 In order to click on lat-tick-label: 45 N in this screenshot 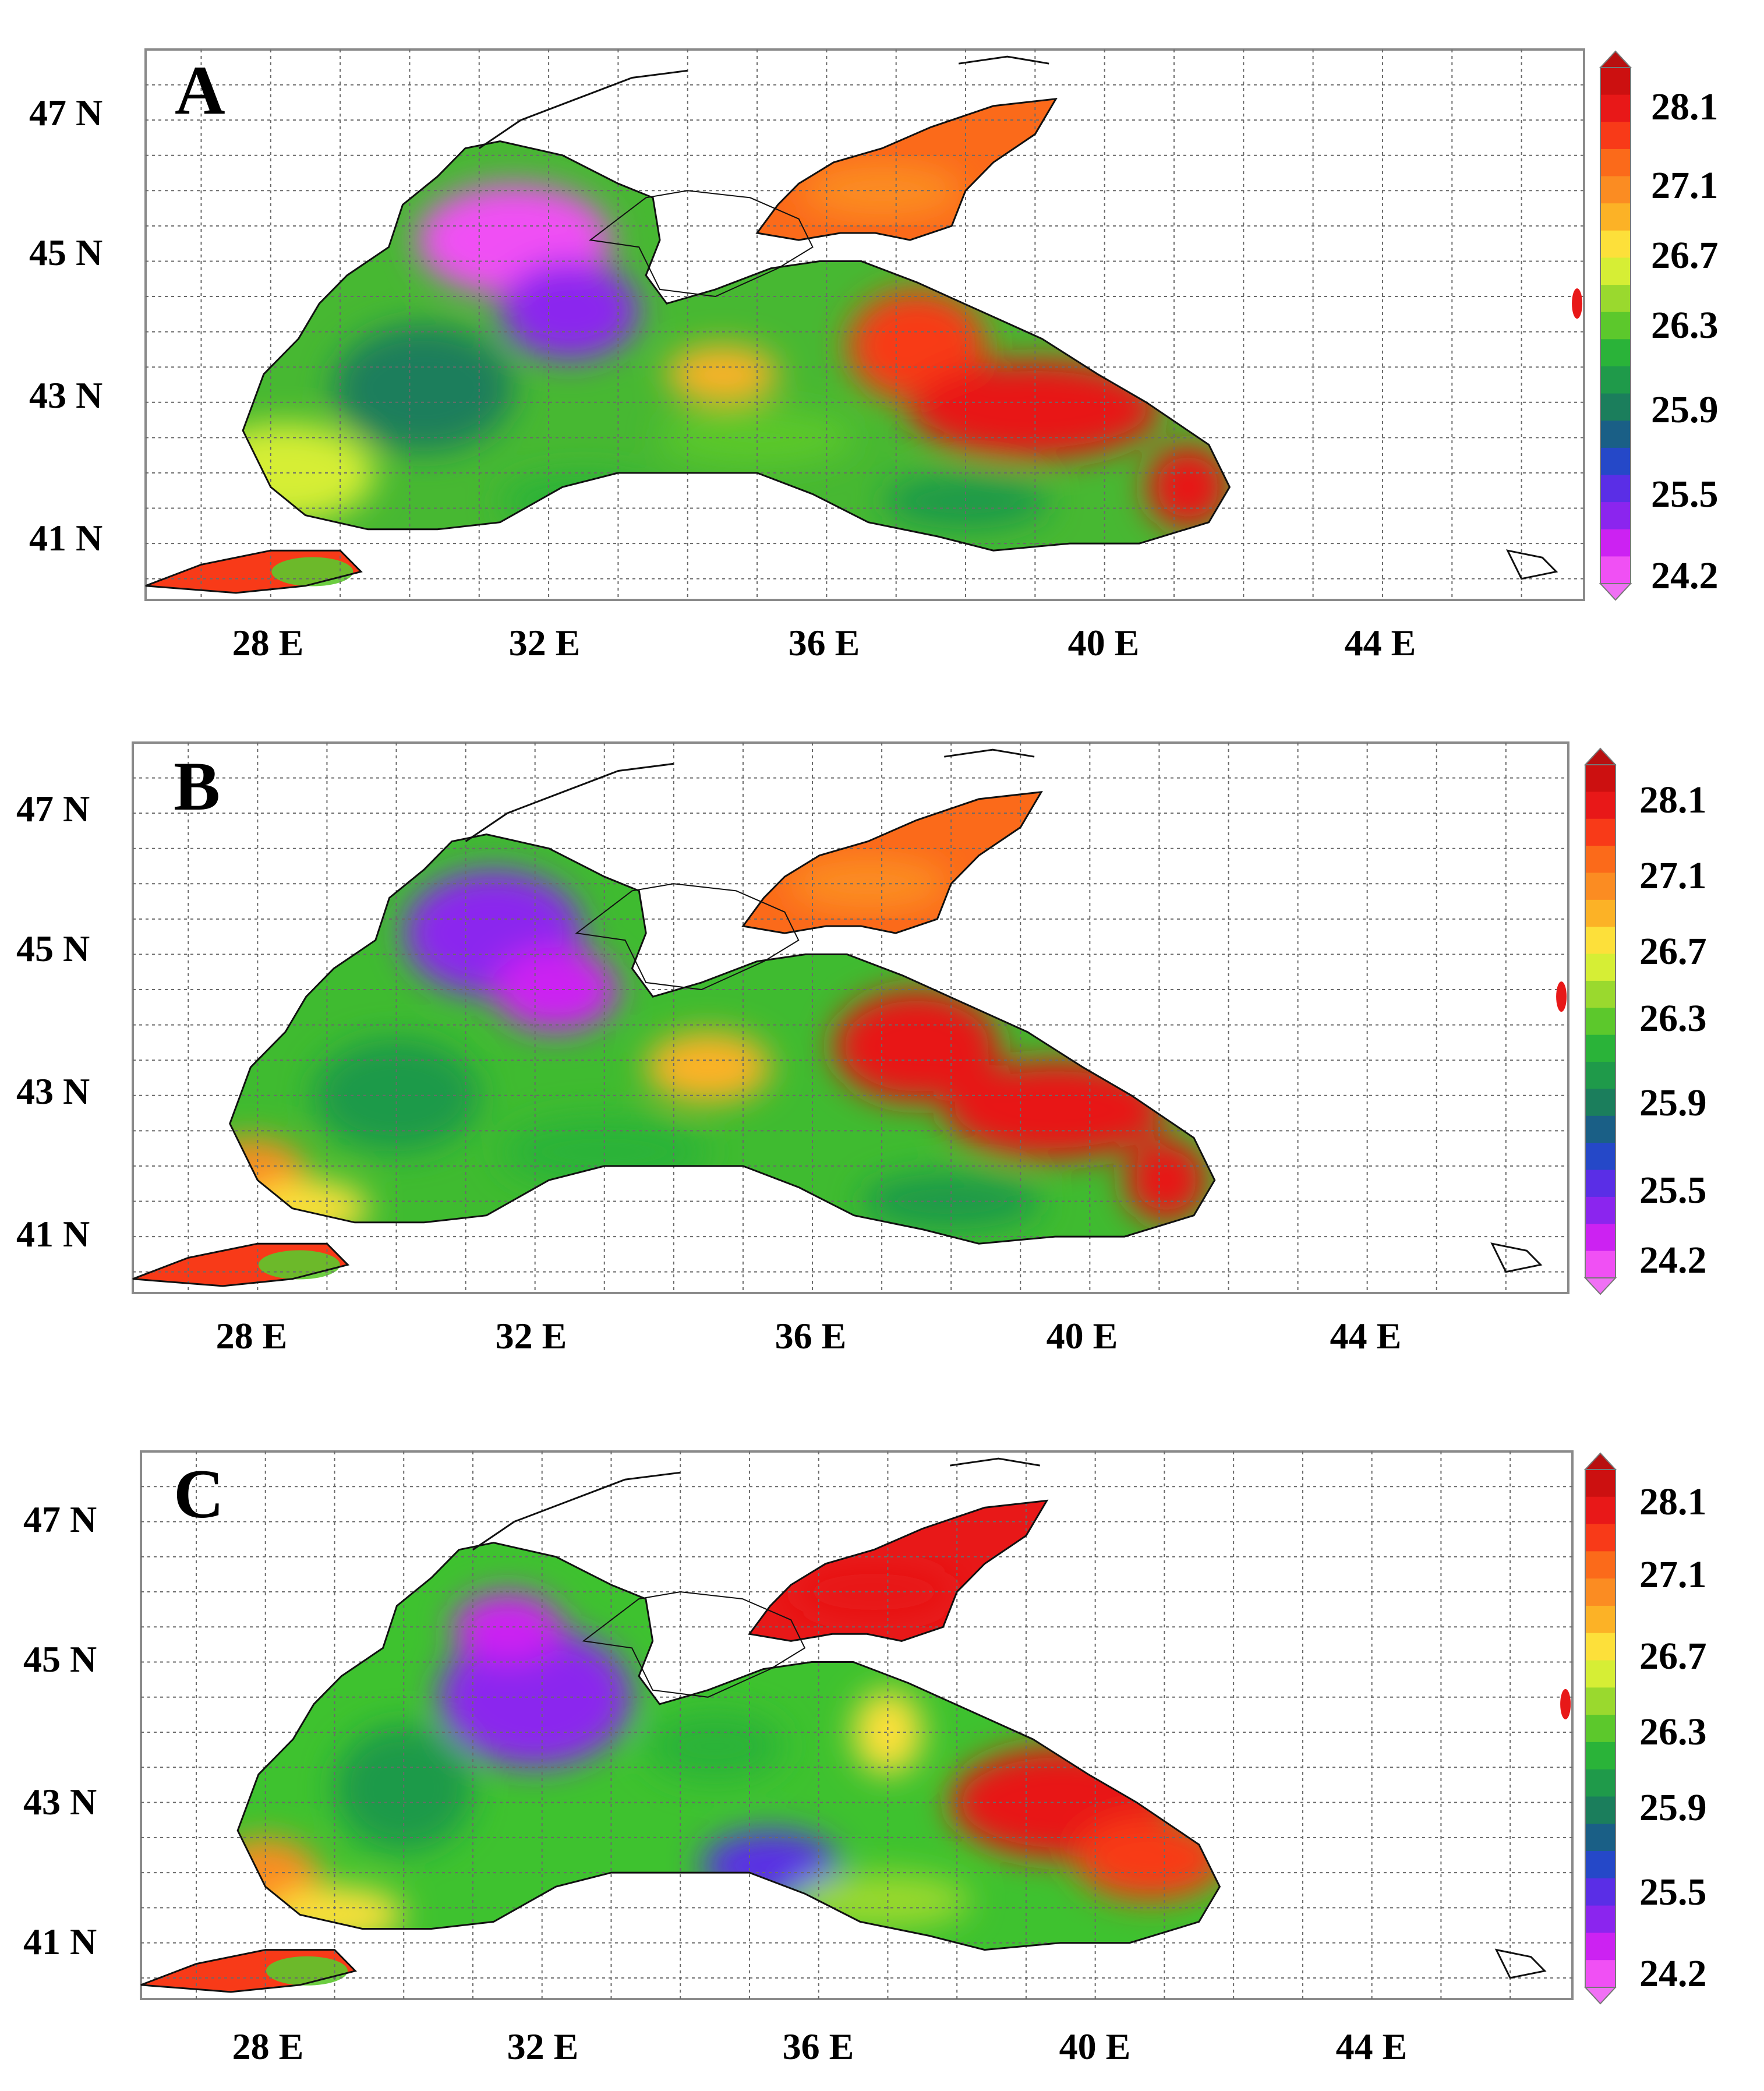, I will do `click(60, 1659)`.